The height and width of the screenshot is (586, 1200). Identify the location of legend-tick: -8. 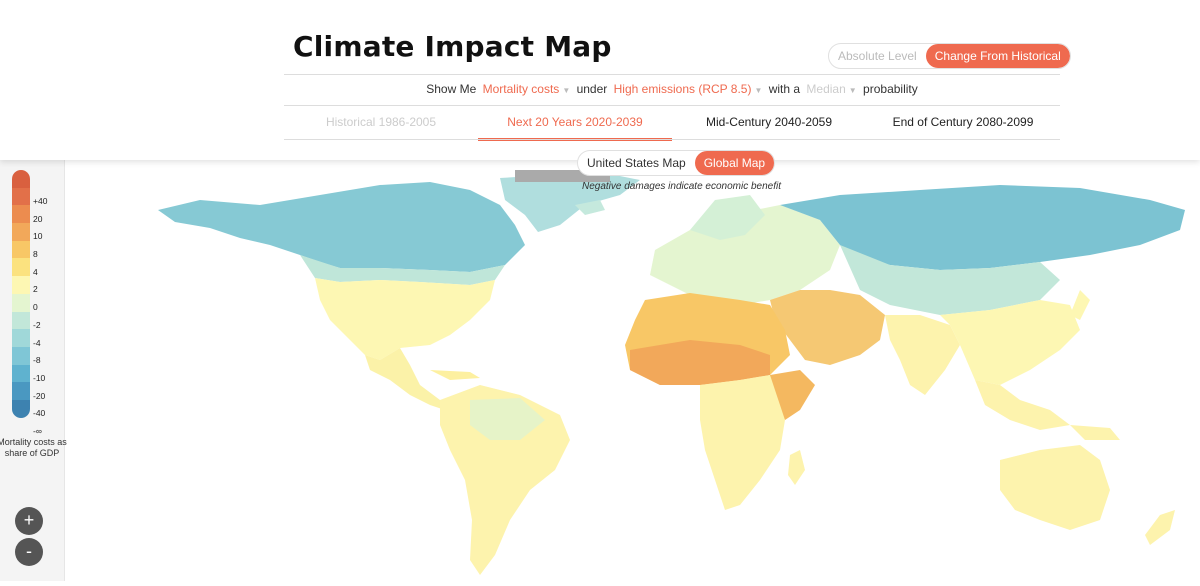
(37, 360).